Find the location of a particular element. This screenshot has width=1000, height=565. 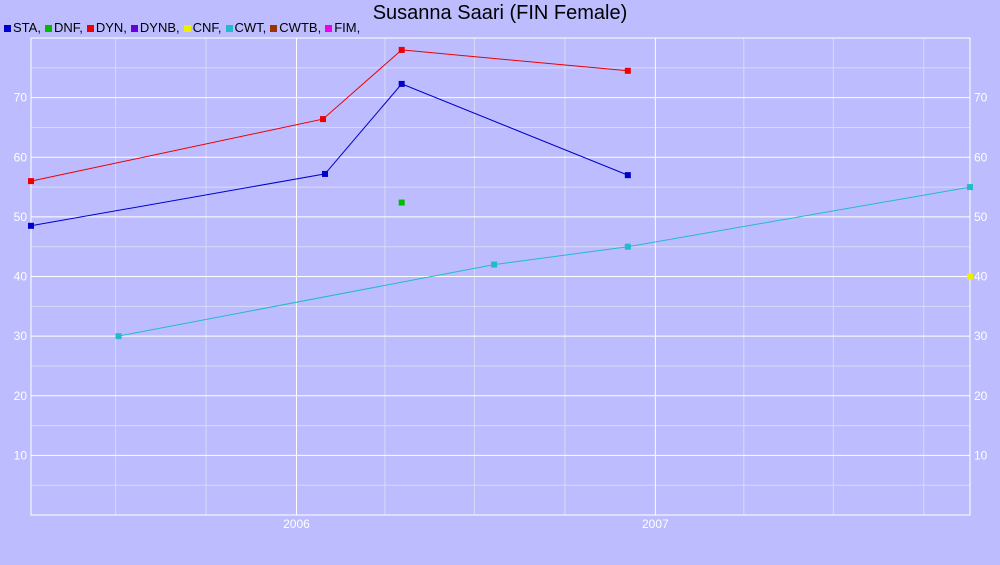

legend-label: FIM, is located at coordinates (347, 27).